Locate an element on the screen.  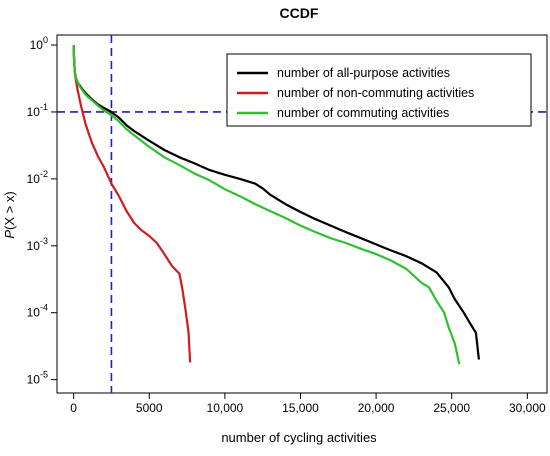
y-tick-label: 10⁻¹ is located at coordinates (37, 110).